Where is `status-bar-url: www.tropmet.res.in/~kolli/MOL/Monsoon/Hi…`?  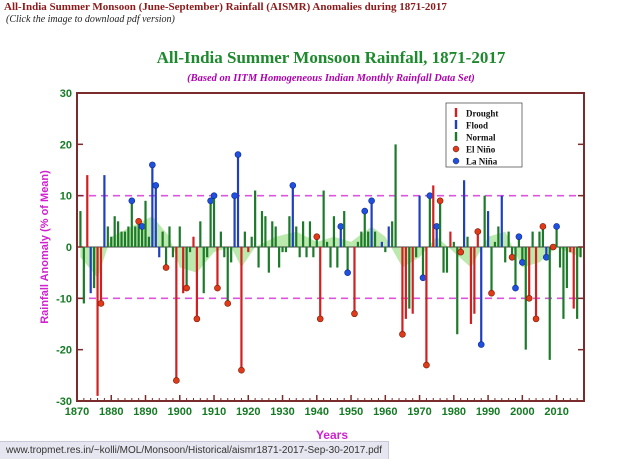
status-bar-url: www.tropmet.res.in/~kolli/MOL/Monsoon/Hi… is located at coordinates (195, 450).